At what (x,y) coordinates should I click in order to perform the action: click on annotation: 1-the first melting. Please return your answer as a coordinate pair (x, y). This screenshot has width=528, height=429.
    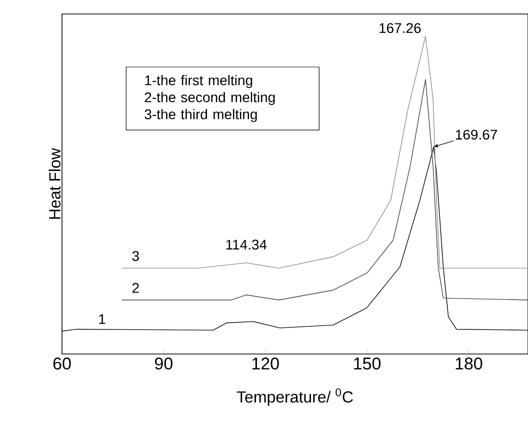
    Looking at the image, I should click on (198, 81).